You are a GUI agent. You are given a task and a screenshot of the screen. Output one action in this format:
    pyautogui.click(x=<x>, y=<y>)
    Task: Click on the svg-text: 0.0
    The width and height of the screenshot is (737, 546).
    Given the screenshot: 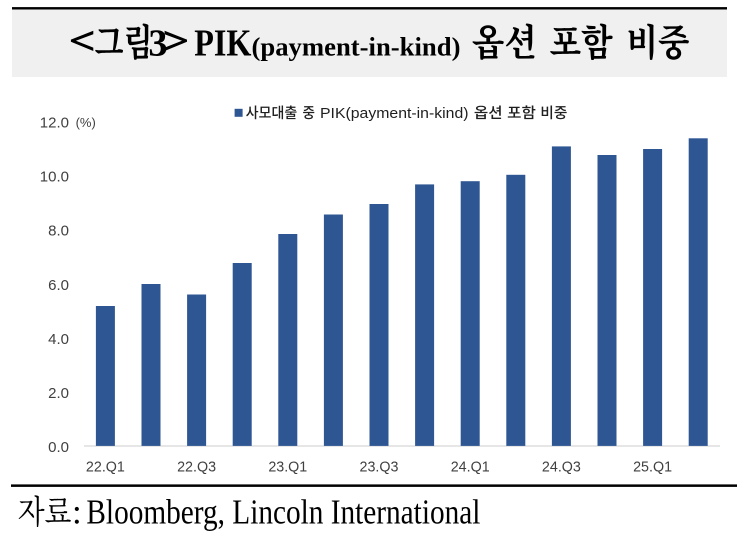 What is the action you would take?
    pyautogui.click(x=58, y=447)
    